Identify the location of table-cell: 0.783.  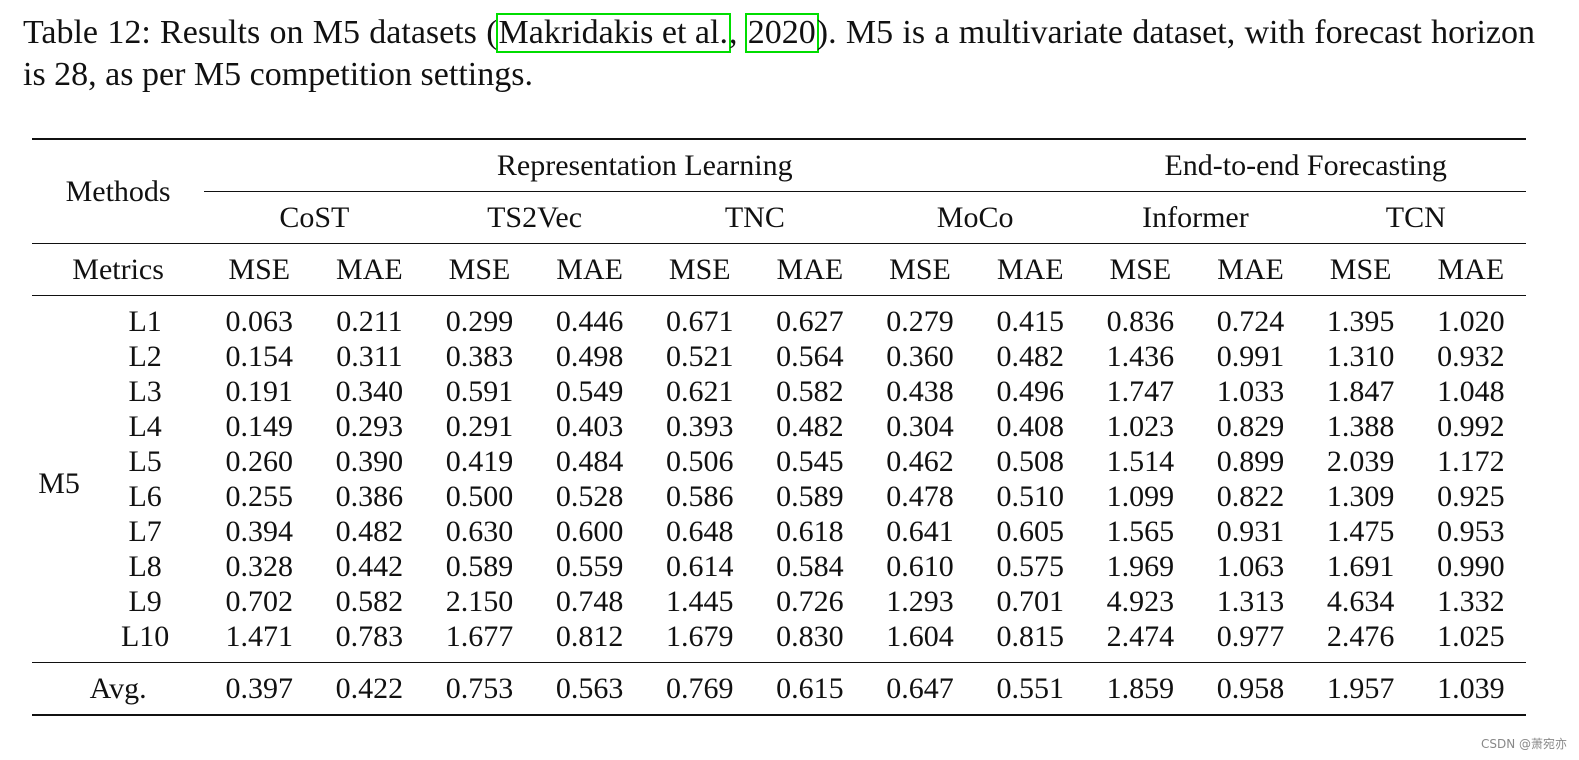
(369, 636).